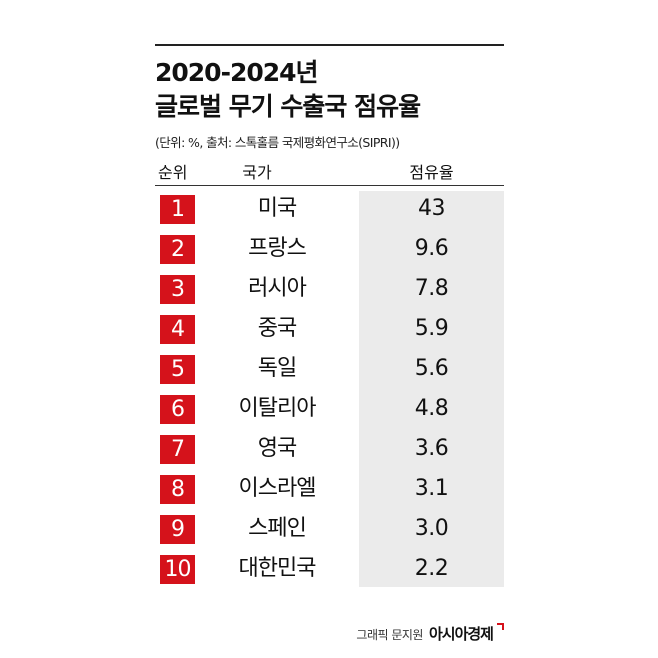 The height and width of the screenshot is (658, 658). I want to click on share-value: 4.8, so click(431, 408).